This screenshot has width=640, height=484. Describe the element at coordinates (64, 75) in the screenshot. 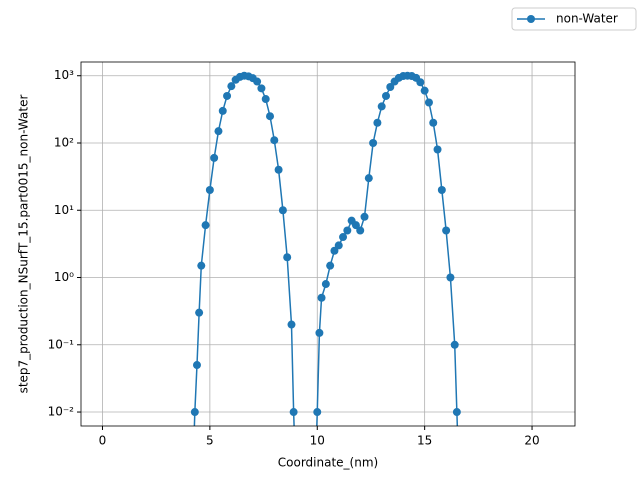

I see `y-tick-label: 10³` at that location.